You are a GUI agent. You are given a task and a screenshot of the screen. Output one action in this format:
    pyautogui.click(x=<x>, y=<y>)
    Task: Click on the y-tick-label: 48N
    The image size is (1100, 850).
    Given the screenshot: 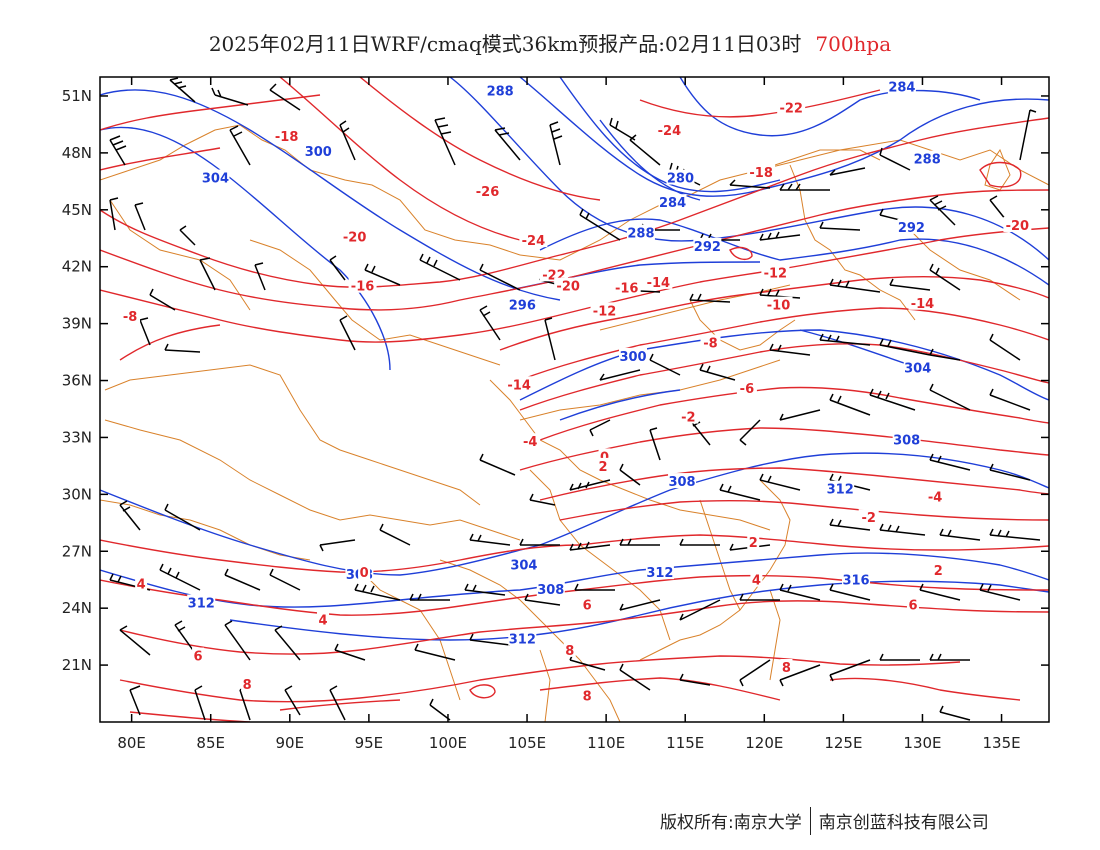 What is the action you would take?
    pyautogui.click(x=77, y=153)
    